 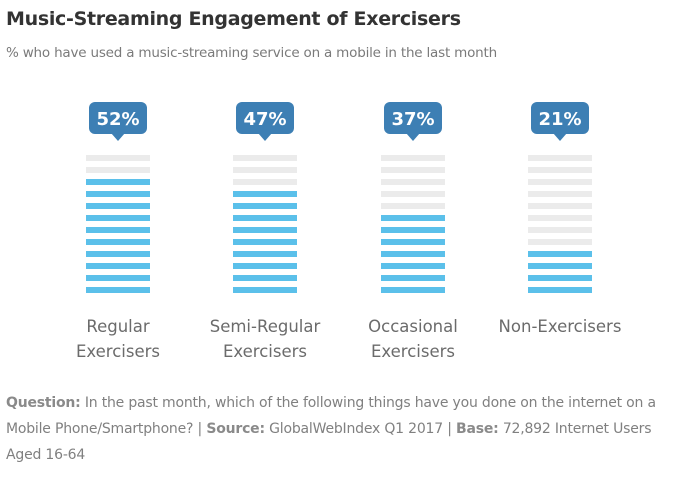 What do you see at coordinates (329, 442) in the screenshot?
I see `base: 72,892 Internet Users Aged 16-64` at bounding box center [329, 442].